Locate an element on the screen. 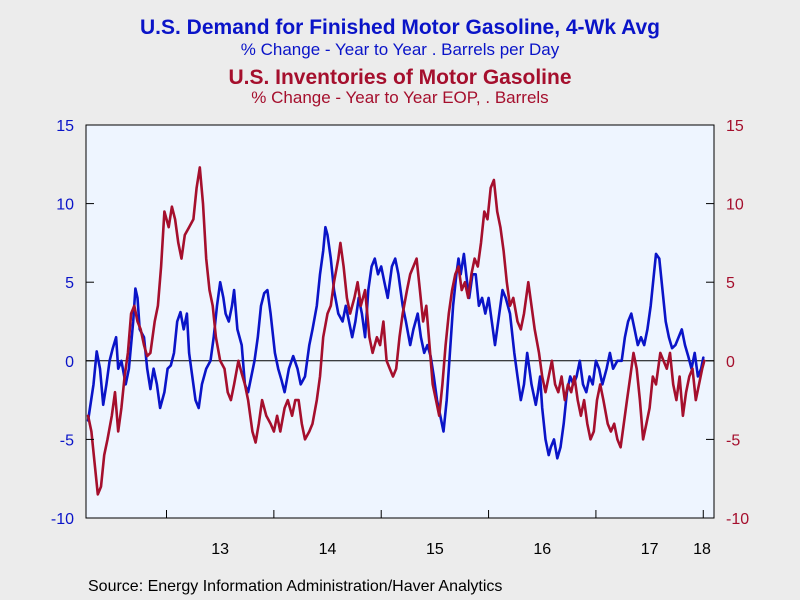 This screenshot has height=600, width=800. x-tick-label: 15 is located at coordinates (435, 549).